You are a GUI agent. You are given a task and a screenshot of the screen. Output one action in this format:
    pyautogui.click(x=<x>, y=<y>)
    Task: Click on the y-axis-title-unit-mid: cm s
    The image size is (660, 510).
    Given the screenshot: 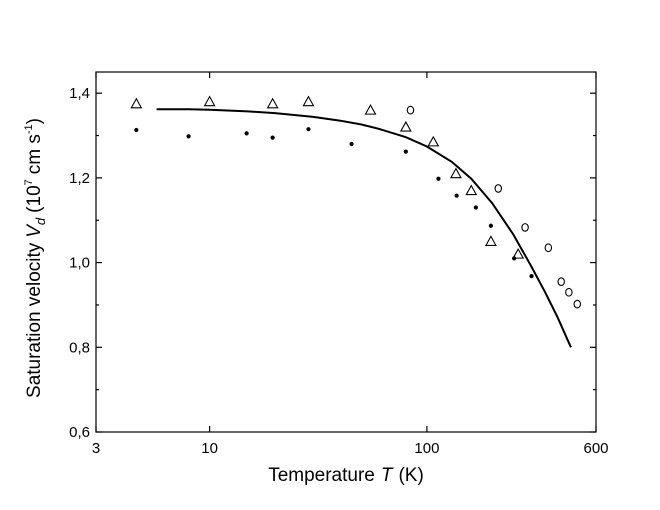 What is the action you would take?
    pyautogui.click(x=34, y=154)
    